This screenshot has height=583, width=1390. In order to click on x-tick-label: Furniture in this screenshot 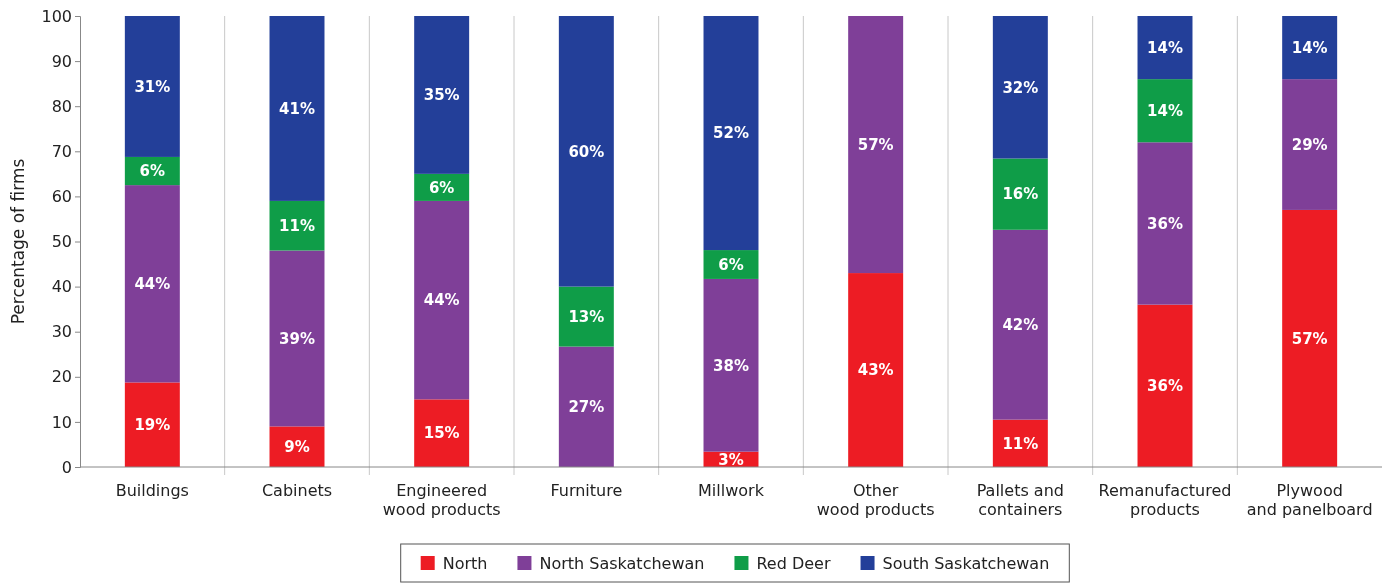, I will do `click(586, 490)`.